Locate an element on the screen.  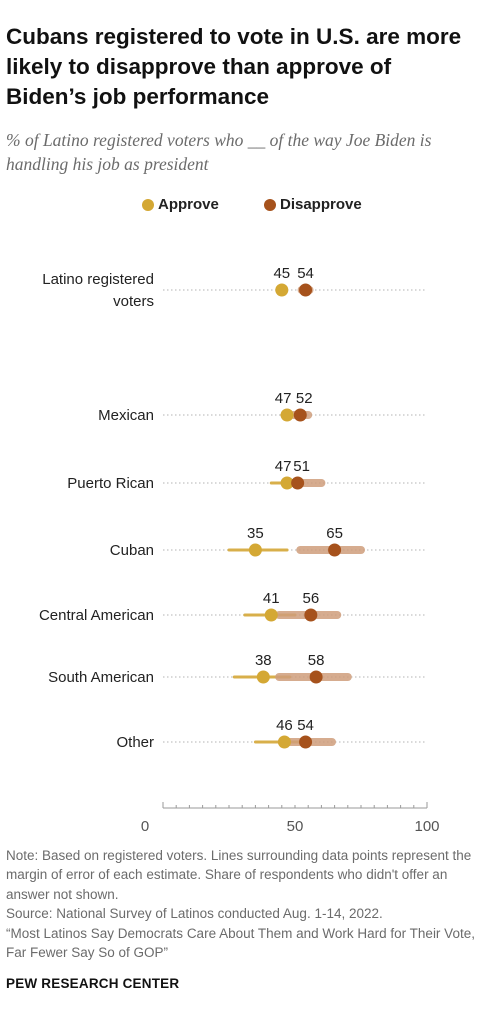
x-tick-label: 100 is located at coordinates (426, 826).